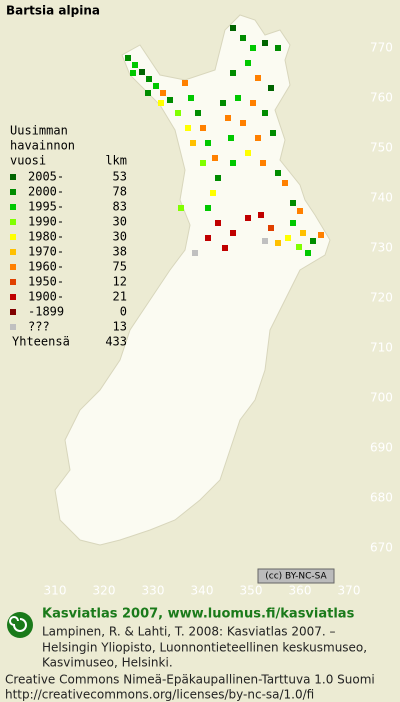 The width and height of the screenshot is (400, 702). What do you see at coordinates (46, 267) in the screenshot?
I see `legend-label: 1960-` at bounding box center [46, 267].